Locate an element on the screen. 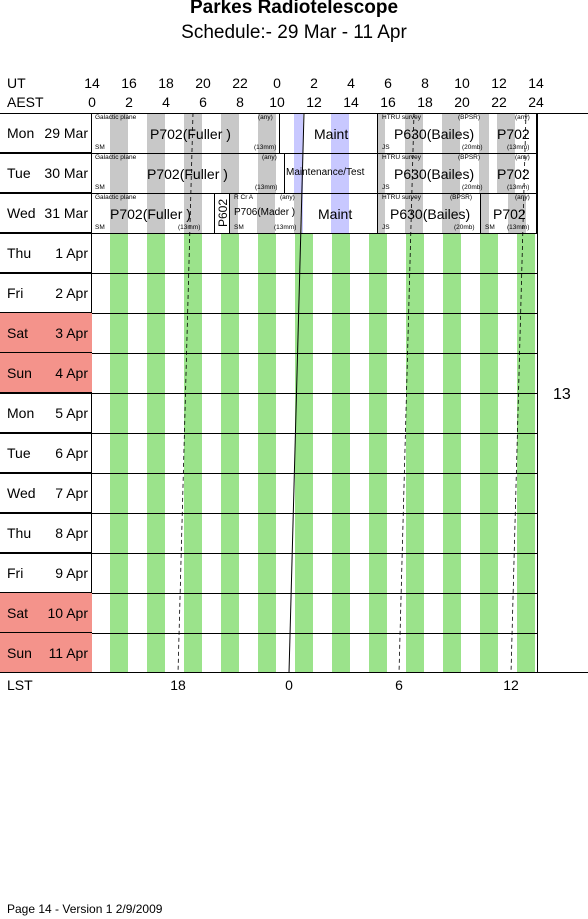 This screenshot has width=588, height=919. ut-tick: 10 is located at coordinates (462, 83).